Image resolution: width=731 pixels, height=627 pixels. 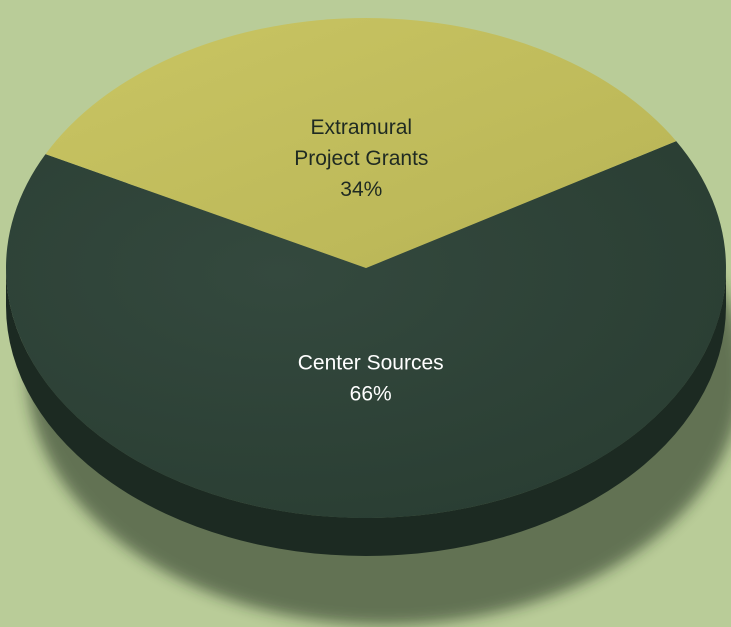 I want to click on slice-label-line-extramural-project-grants: Extramural, so click(x=362, y=127).